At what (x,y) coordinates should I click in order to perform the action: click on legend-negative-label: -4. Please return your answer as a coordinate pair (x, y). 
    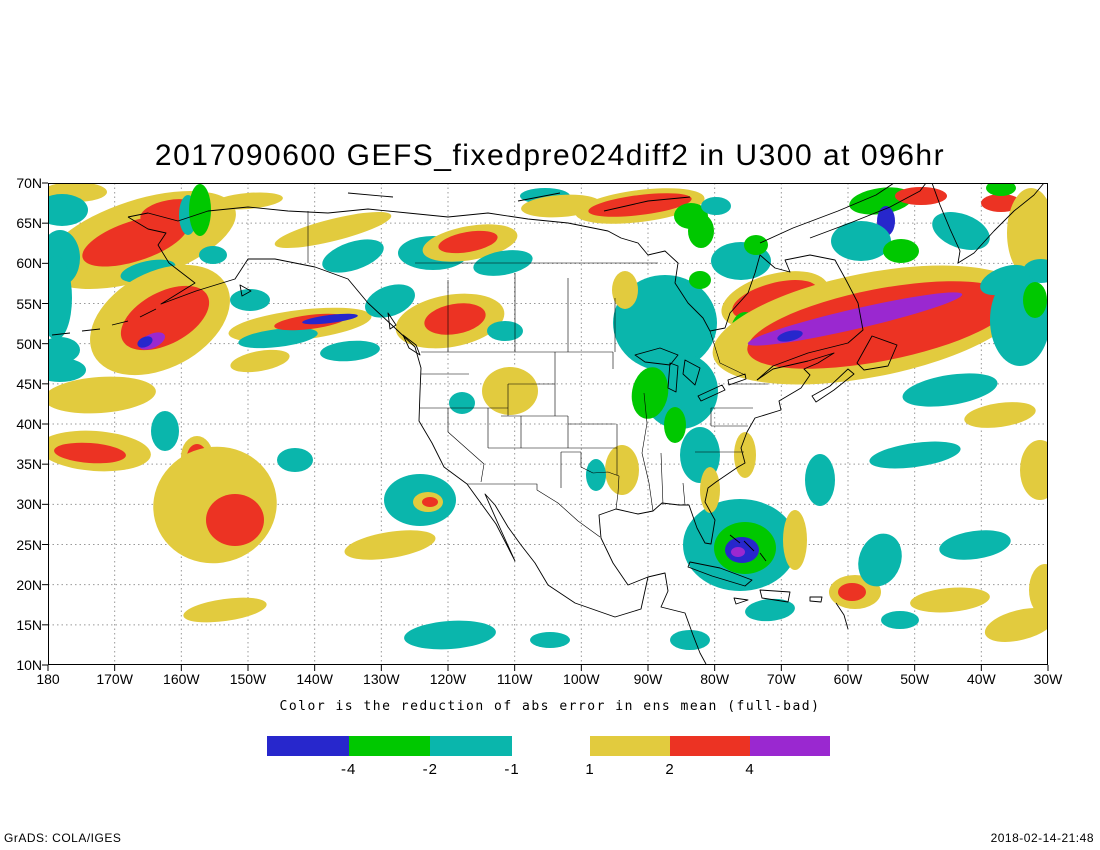
    Looking at the image, I should click on (348, 769).